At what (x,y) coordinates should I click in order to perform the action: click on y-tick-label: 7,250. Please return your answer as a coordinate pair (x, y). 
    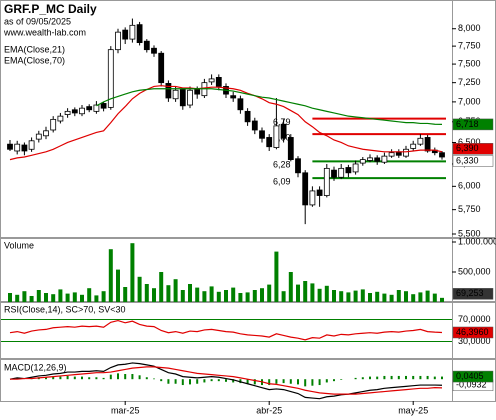
    Looking at the image, I should click on (469, 82).